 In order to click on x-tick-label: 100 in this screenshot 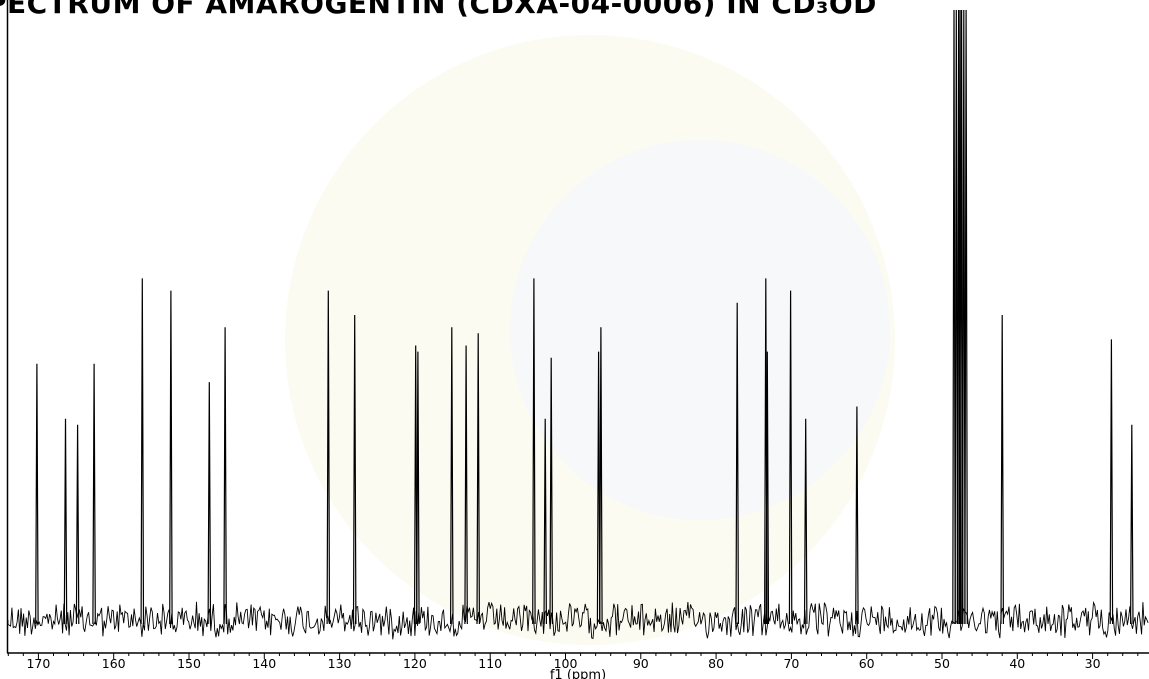, I will do `click(566, 663)`.